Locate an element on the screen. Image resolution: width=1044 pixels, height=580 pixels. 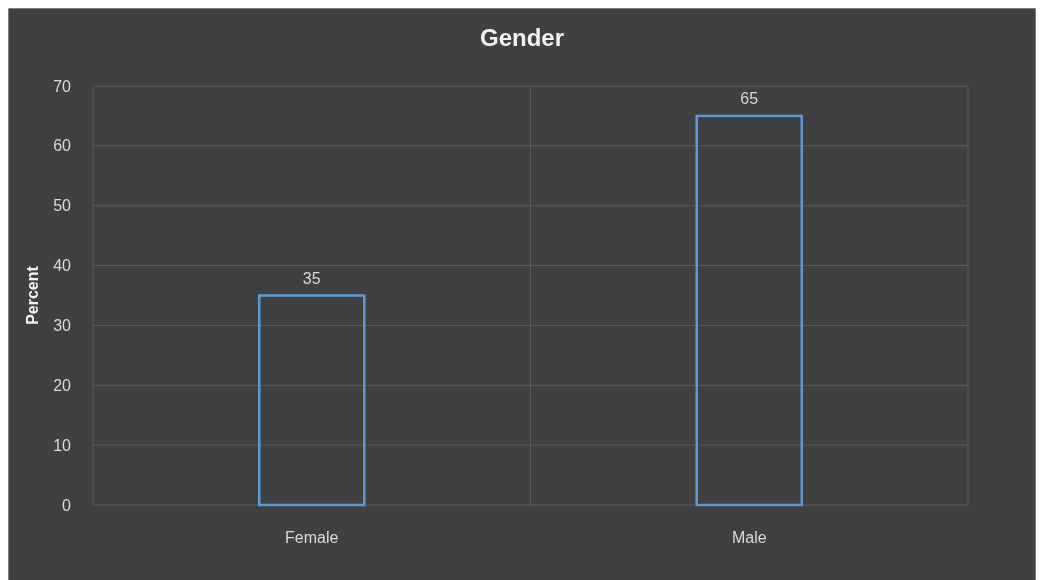
y-tick-label: 70 is located at coordinates (62, 86).